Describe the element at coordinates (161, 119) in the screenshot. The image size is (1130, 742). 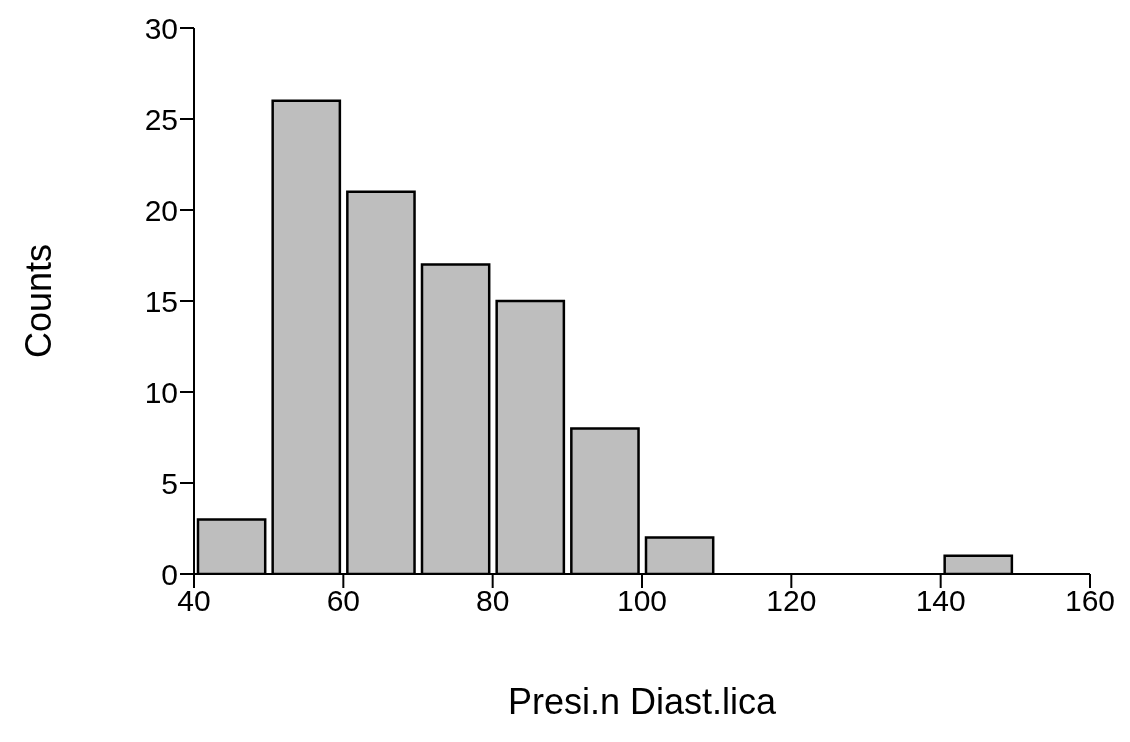
I see `y-tick-label: 25` at that location.